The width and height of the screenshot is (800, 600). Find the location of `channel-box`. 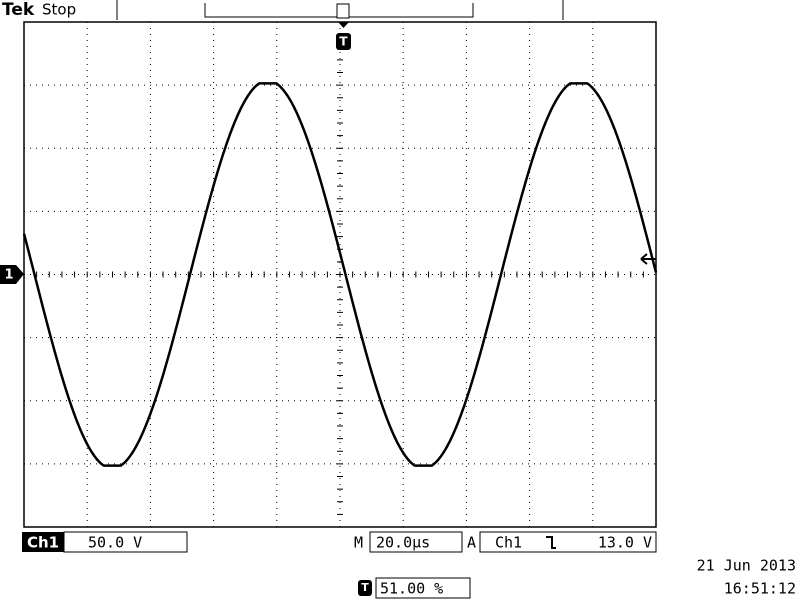

channel-box is located at coordinates (43, 542).